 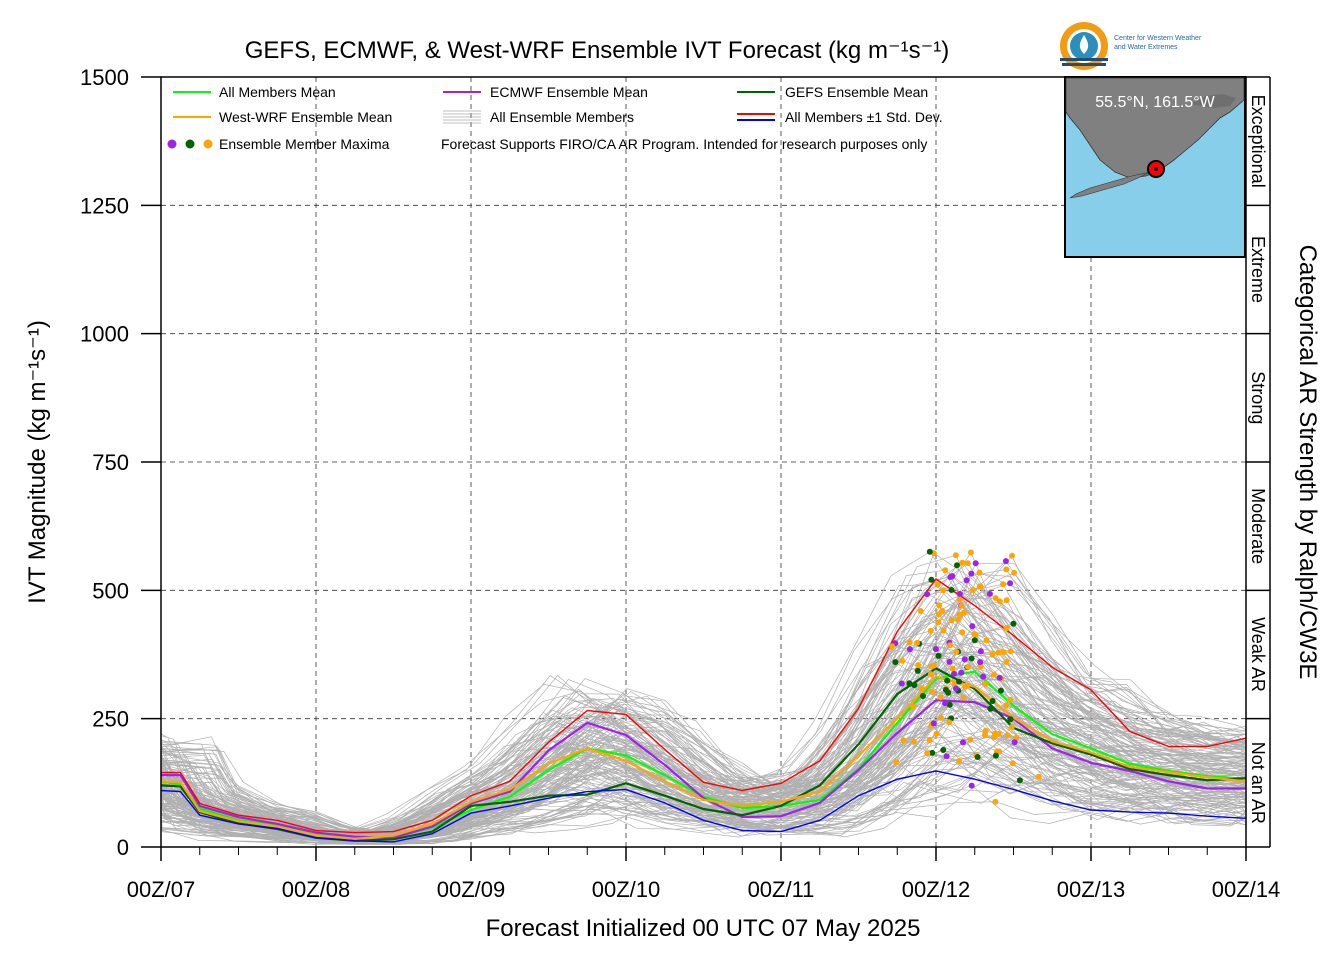 I want to click on legend-label: West-WRF Ensemble Mean, so click(x=305, y=117).